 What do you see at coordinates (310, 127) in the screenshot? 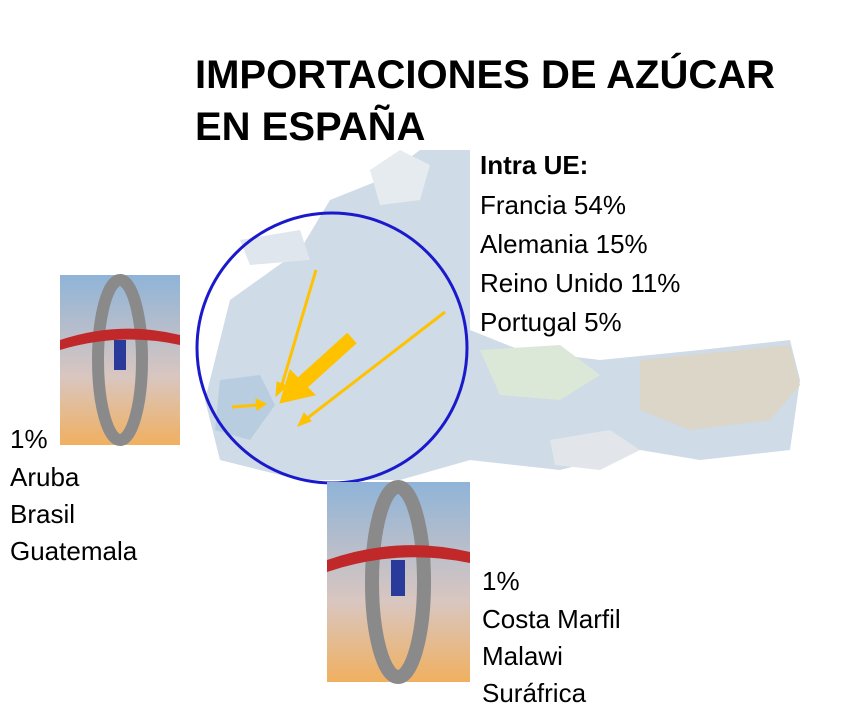
I see `title: EN ESPAÑA` at bounding box center [310, 127].